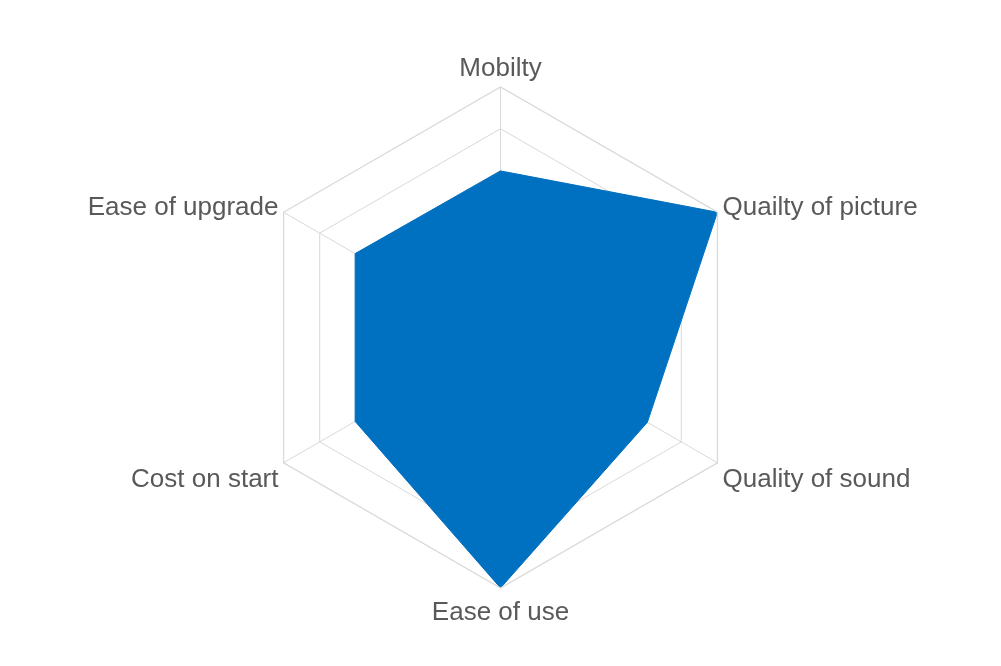 The width and height of the screenshot is (1001, 666). Describe the element at coordinates (500, 66) in the screenshot. I see `spoke-label: Mobilty` at that location.